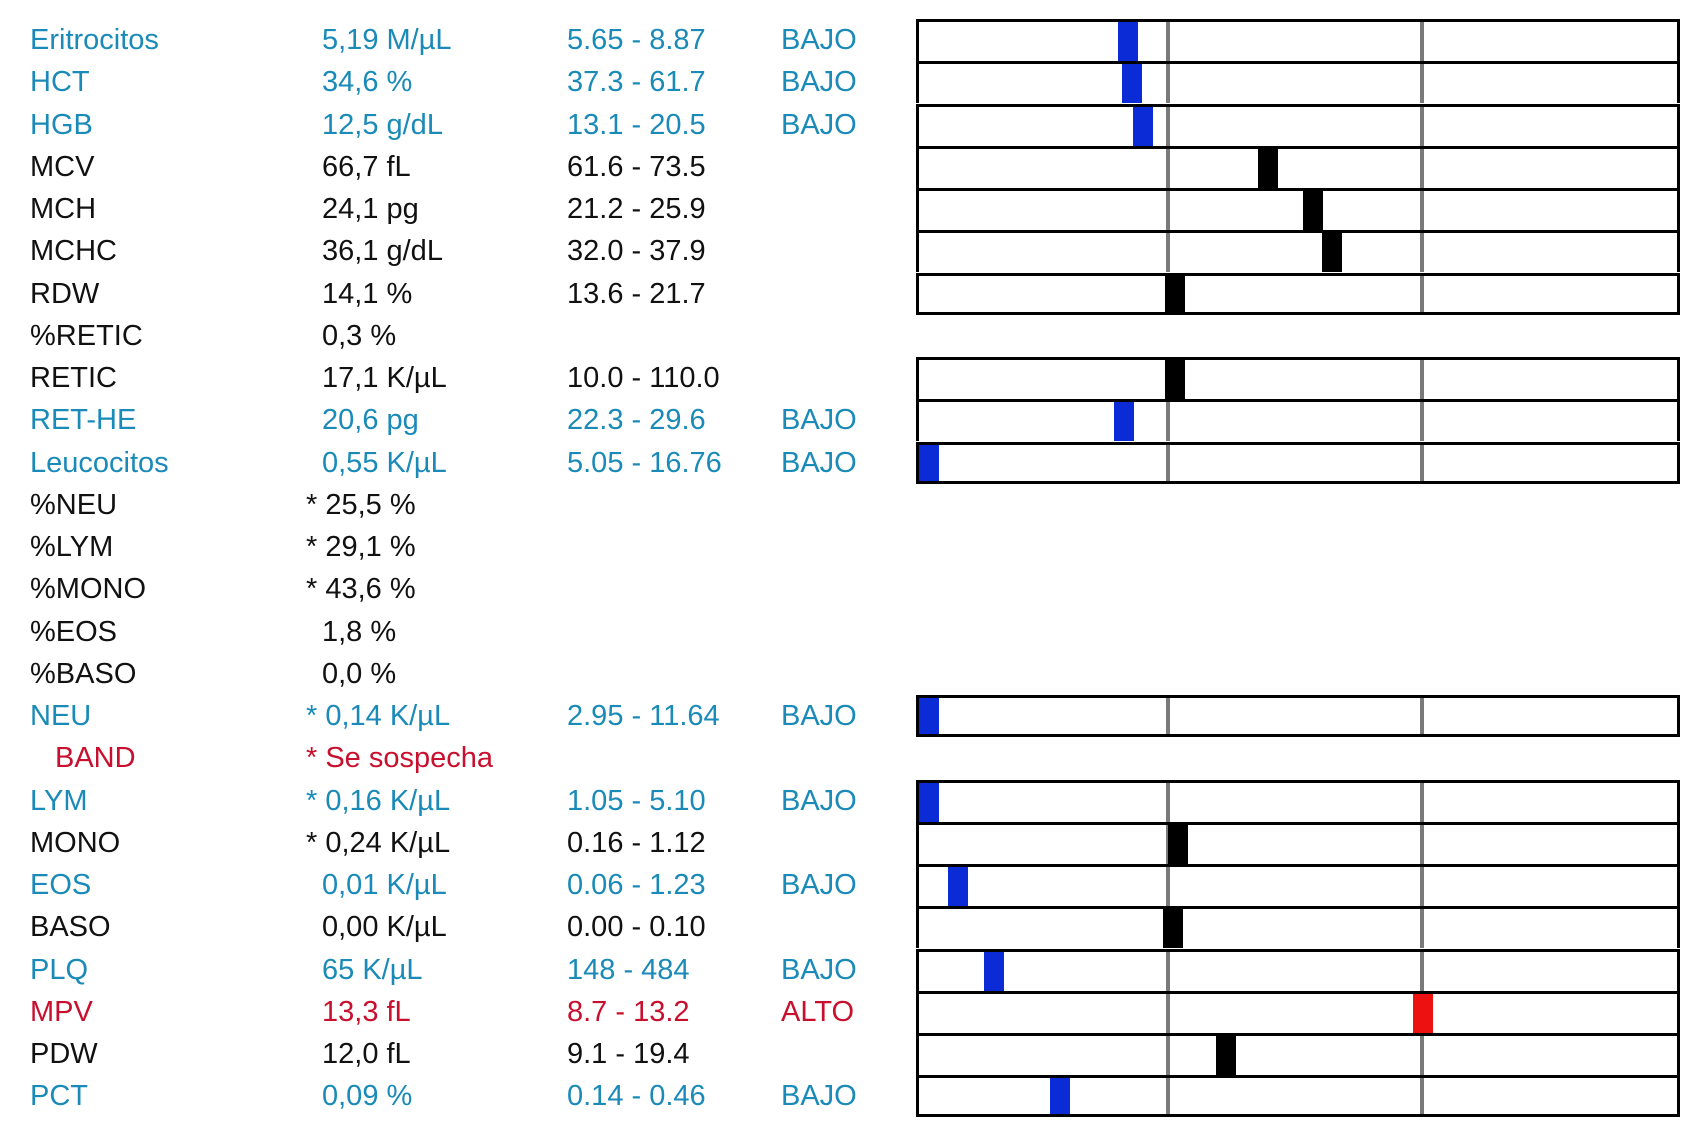  I want to click on result-row: NEU * 0,14 K/µL 2.95 - 11.64 BAJO, so click(846, 716).